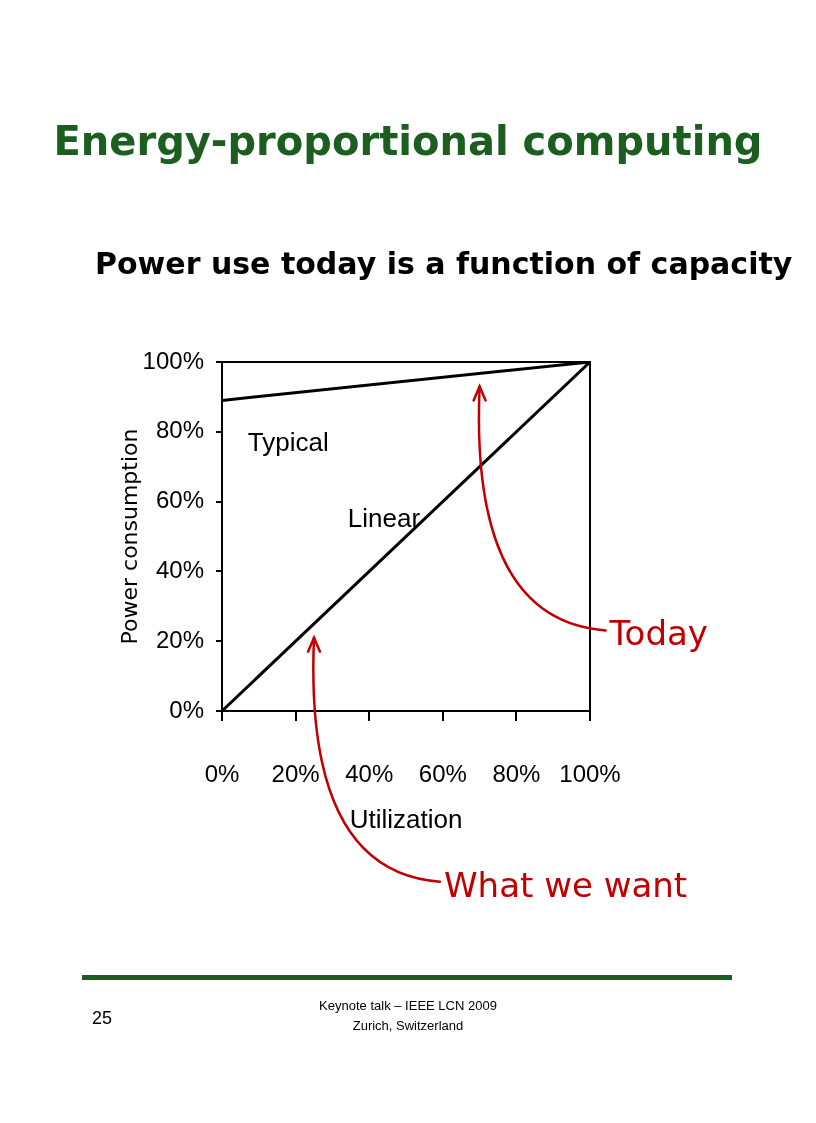 The image size is (816, 1123). What do you see at coordinates (516, 774) in the screenshot?
I see `x-tick-label: 80%` at bounding box center [516, 774].